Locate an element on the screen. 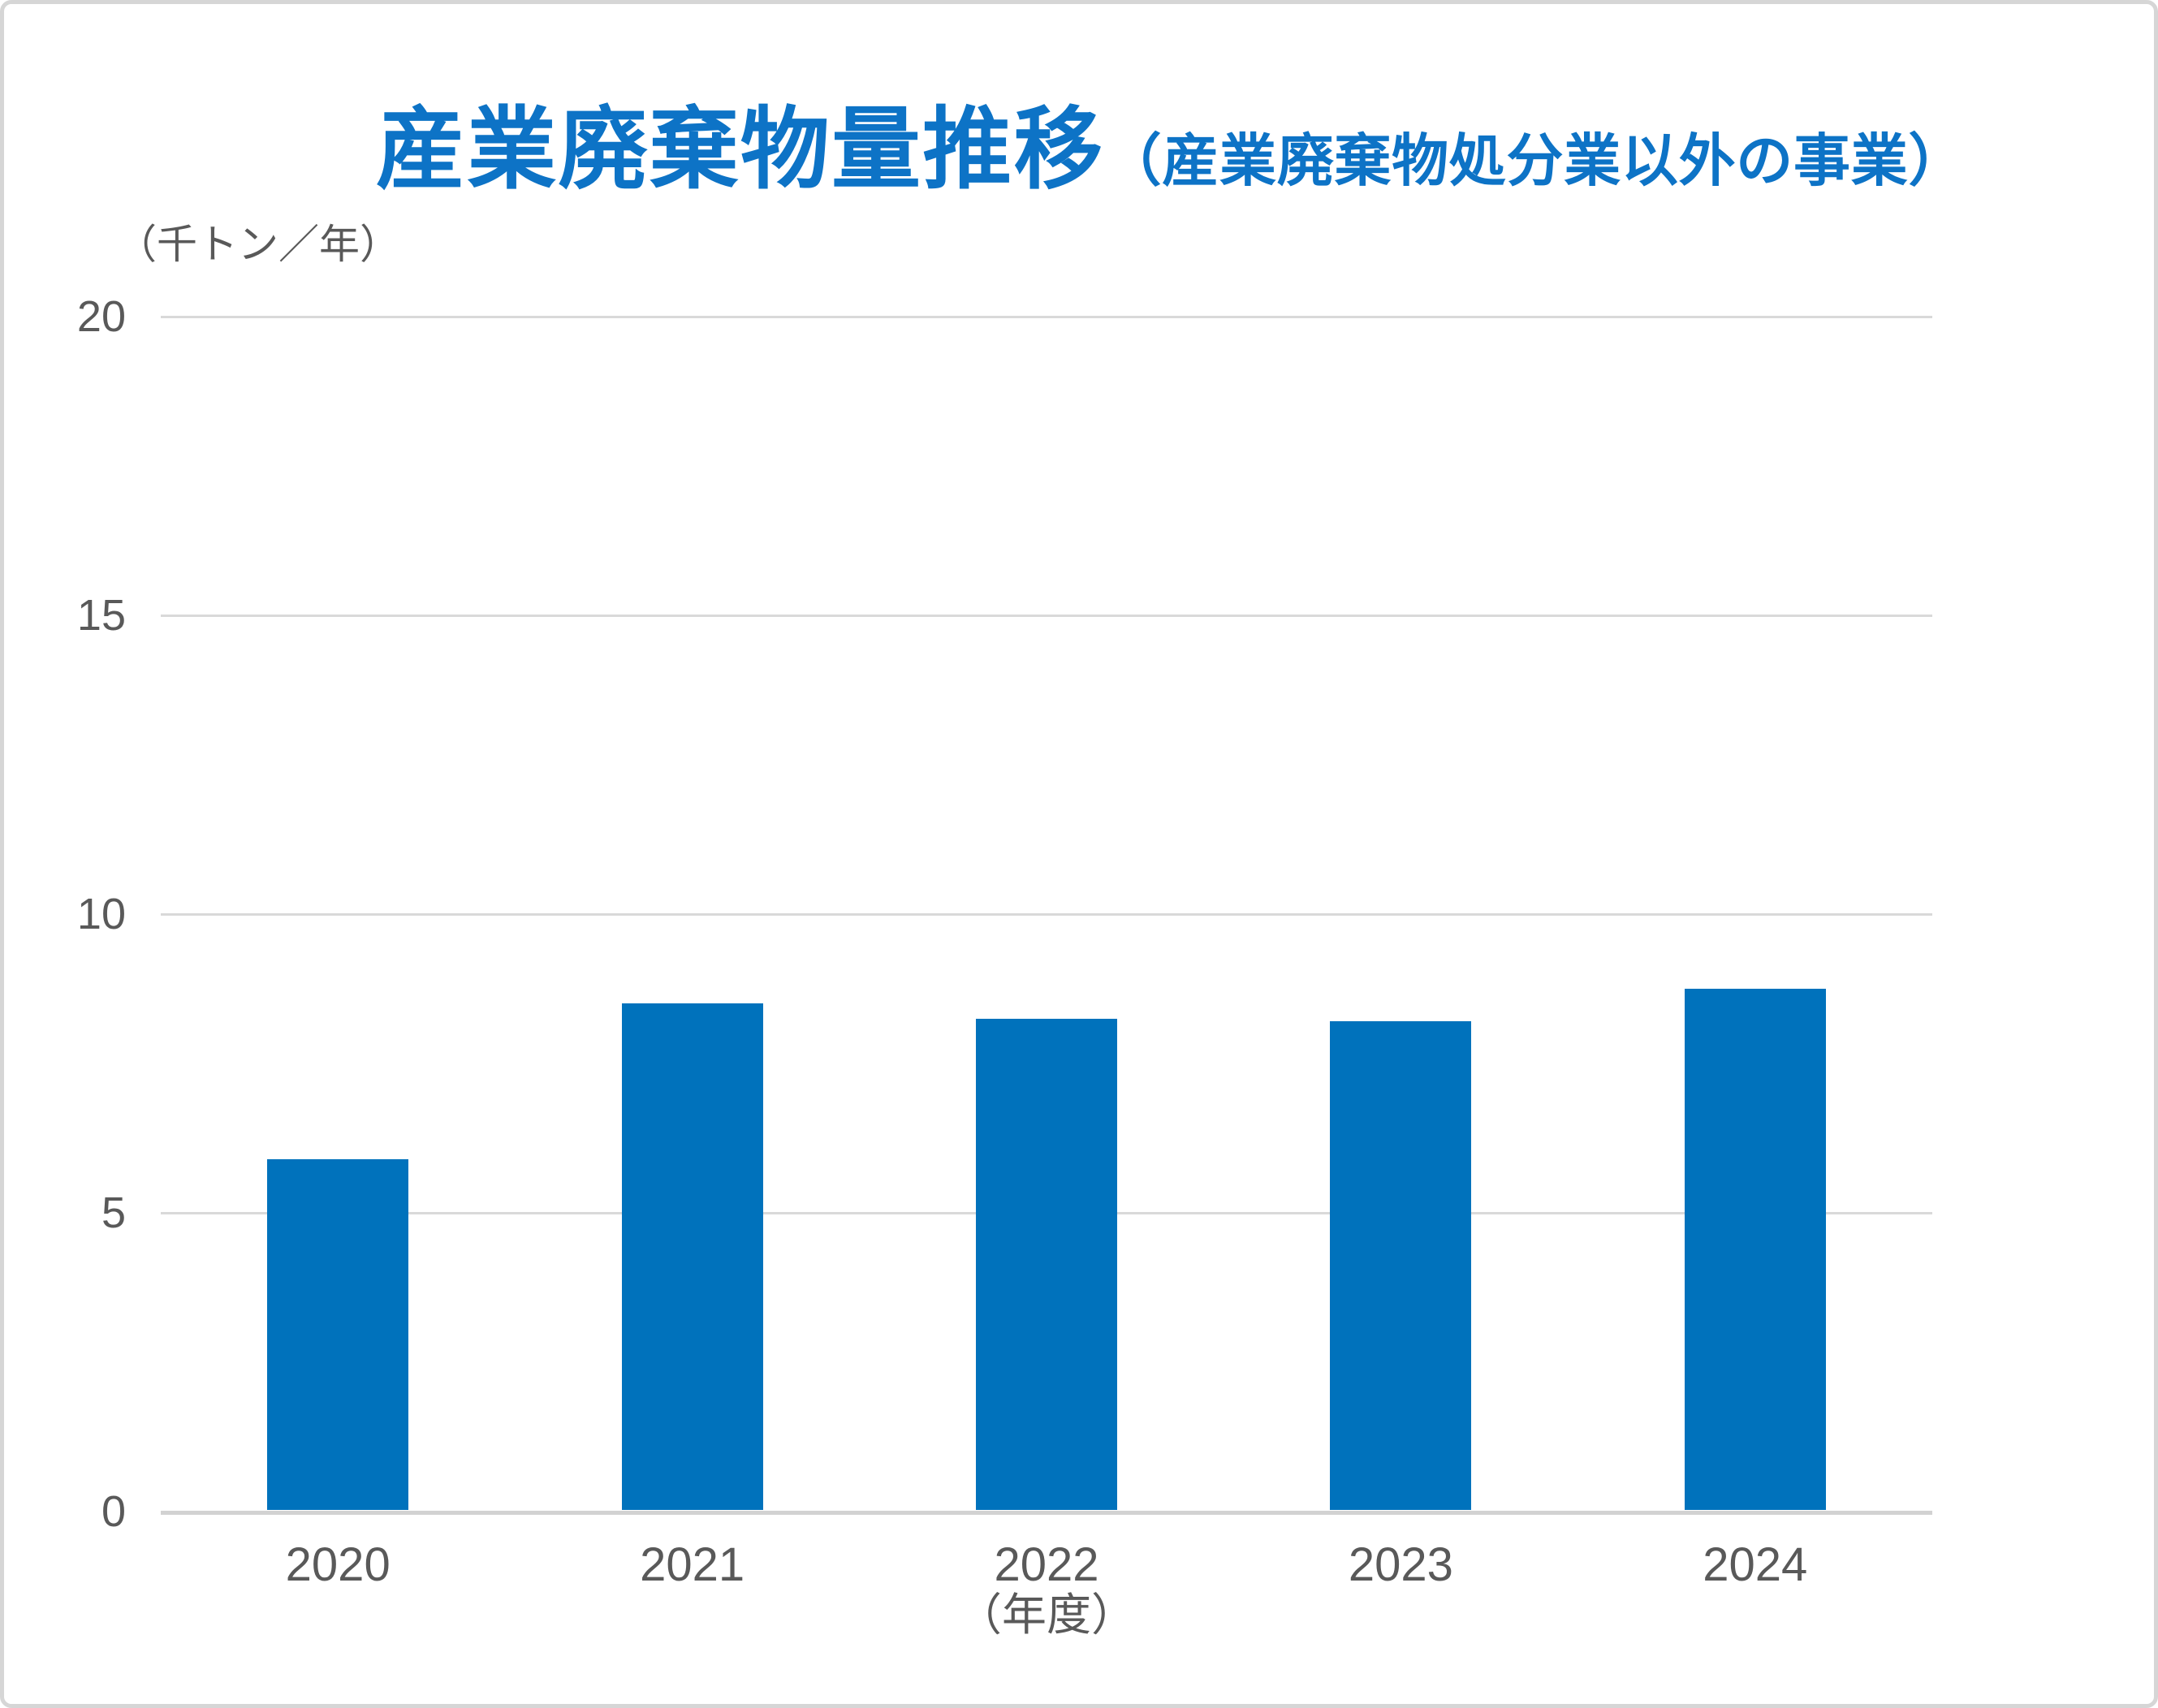 Image resolution: width=2158 pixels, height=1708 pixels. y-axis-tick-label: 5 is located at coordinates (114, 1212).